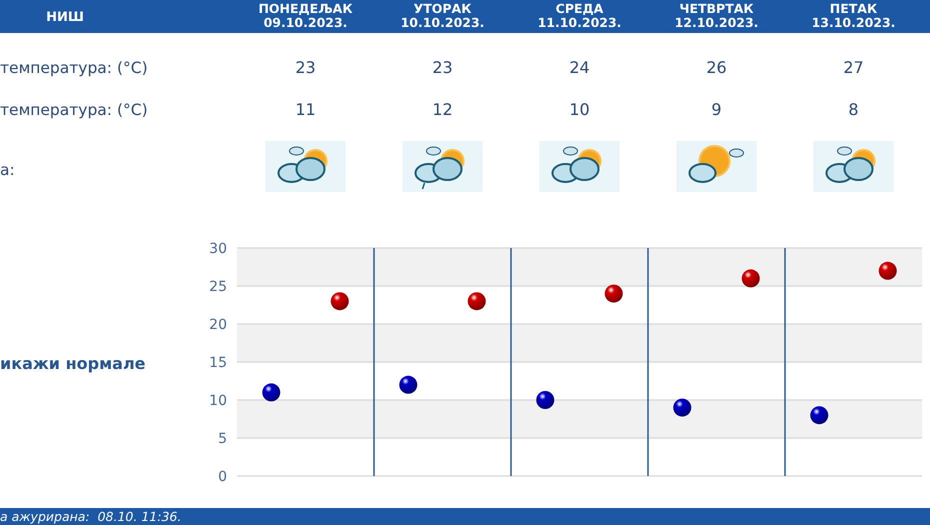  What do you see at coordinates (305, 109) in the screenshot?
I see `data-label: 11` at bounding box center [305, 109].